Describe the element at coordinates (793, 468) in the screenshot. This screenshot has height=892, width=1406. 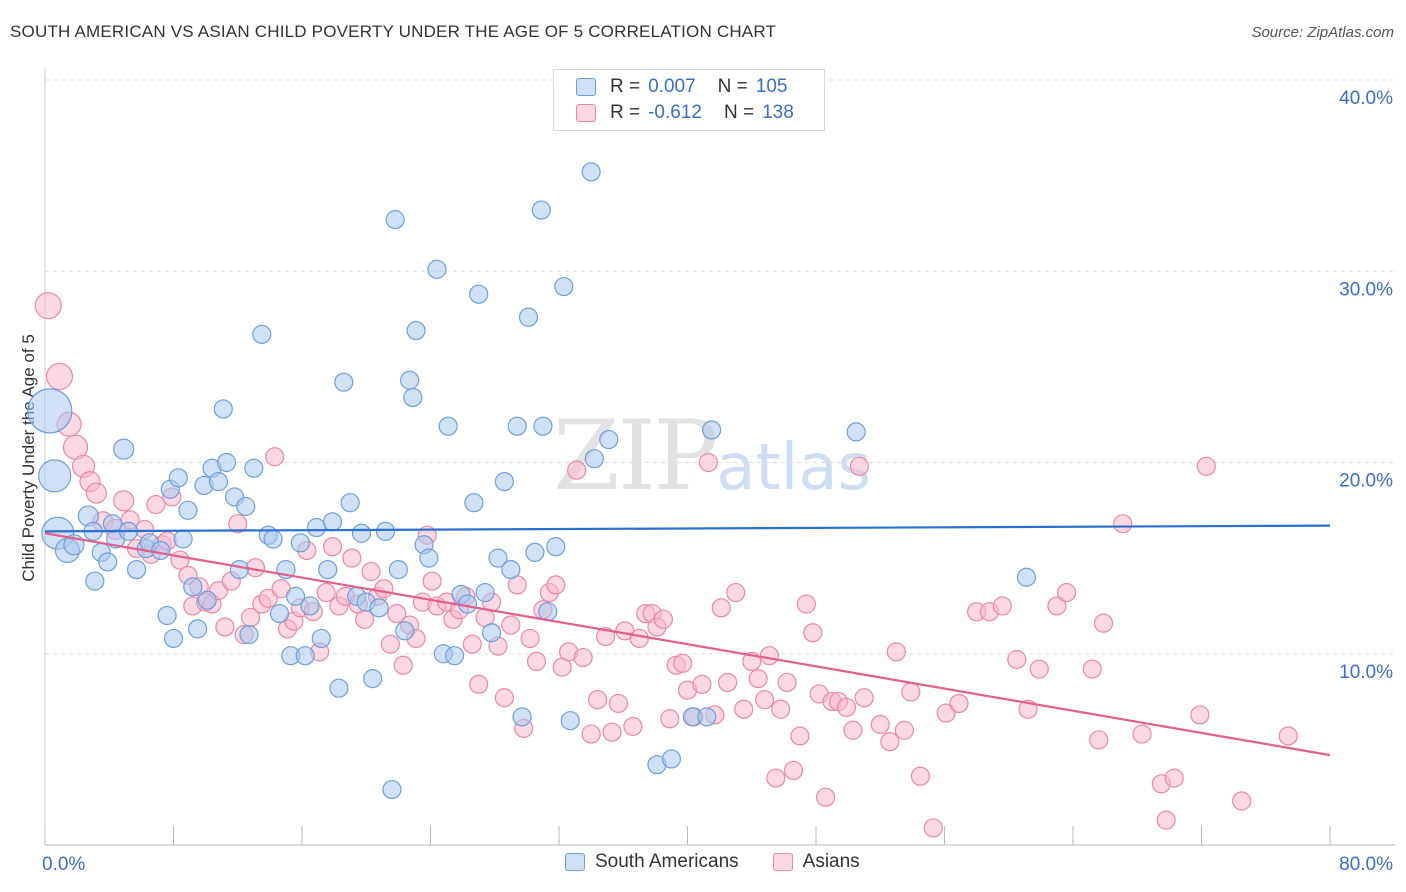
I see `watermark-atlas: atlas` at that location.